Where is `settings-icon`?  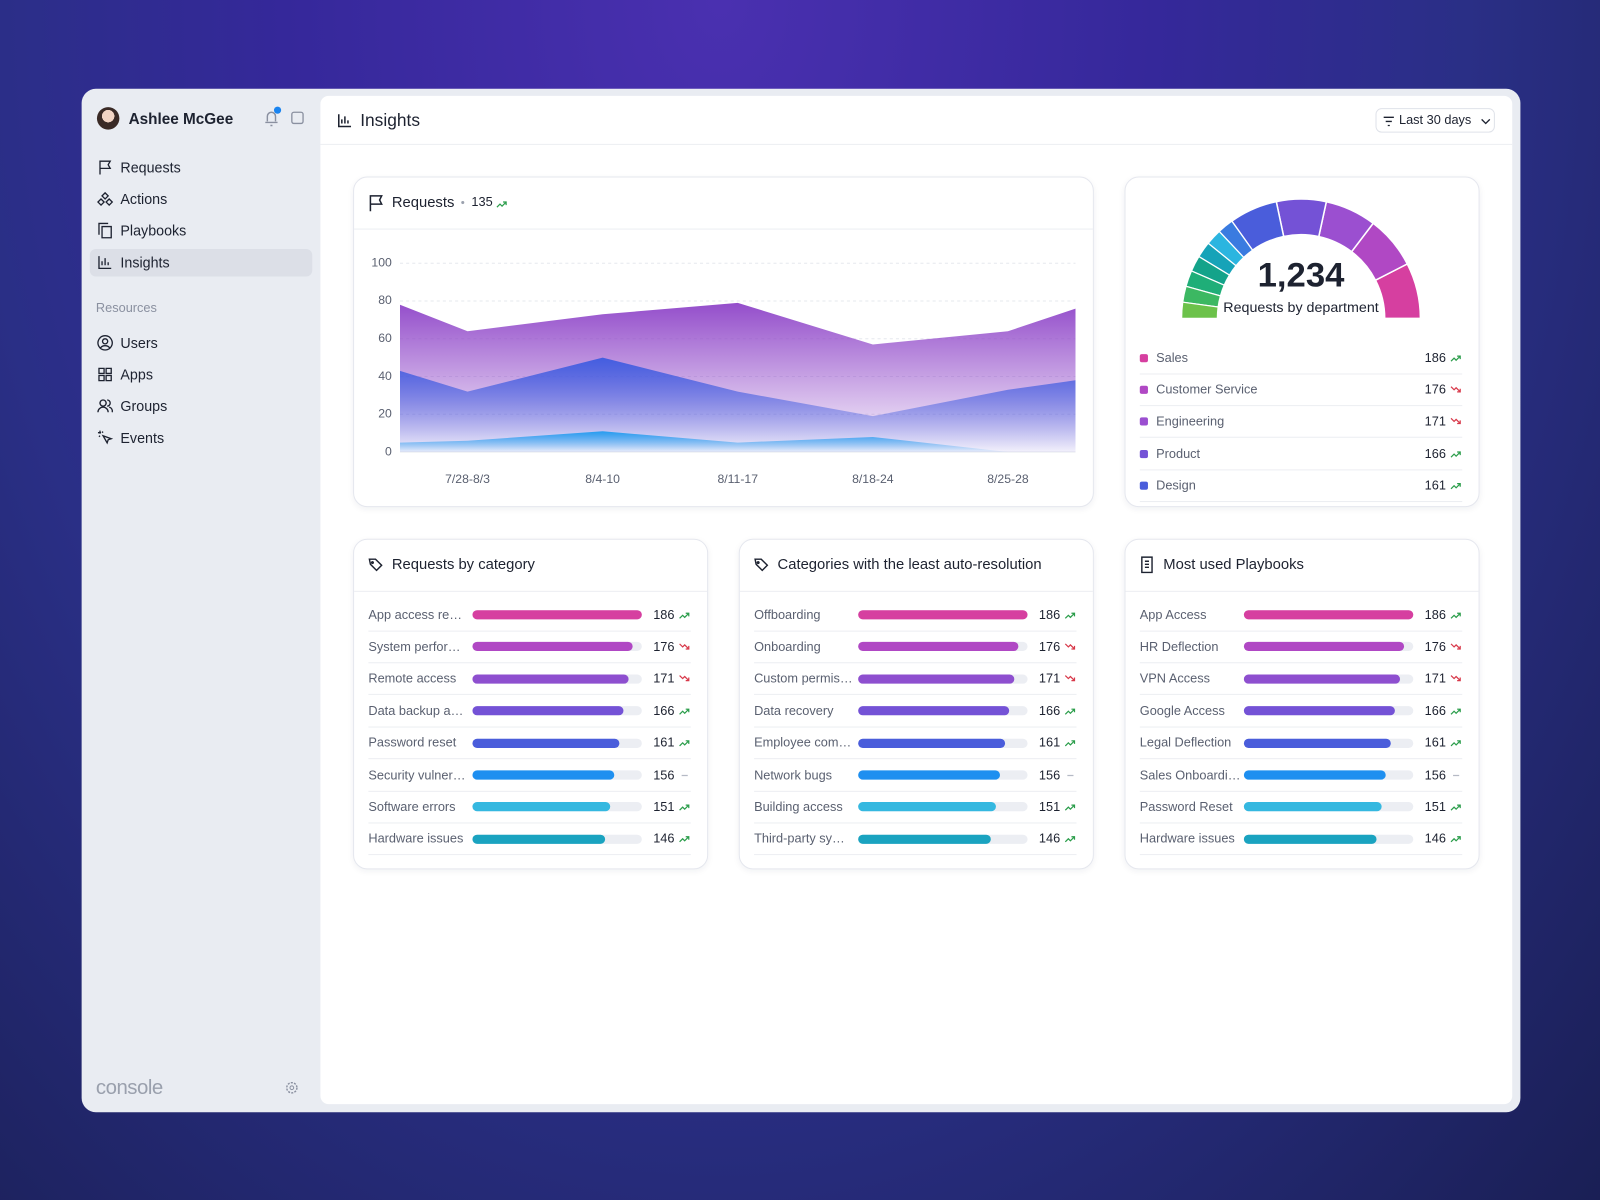 settings-icon is located at coordinates (292, 1088).